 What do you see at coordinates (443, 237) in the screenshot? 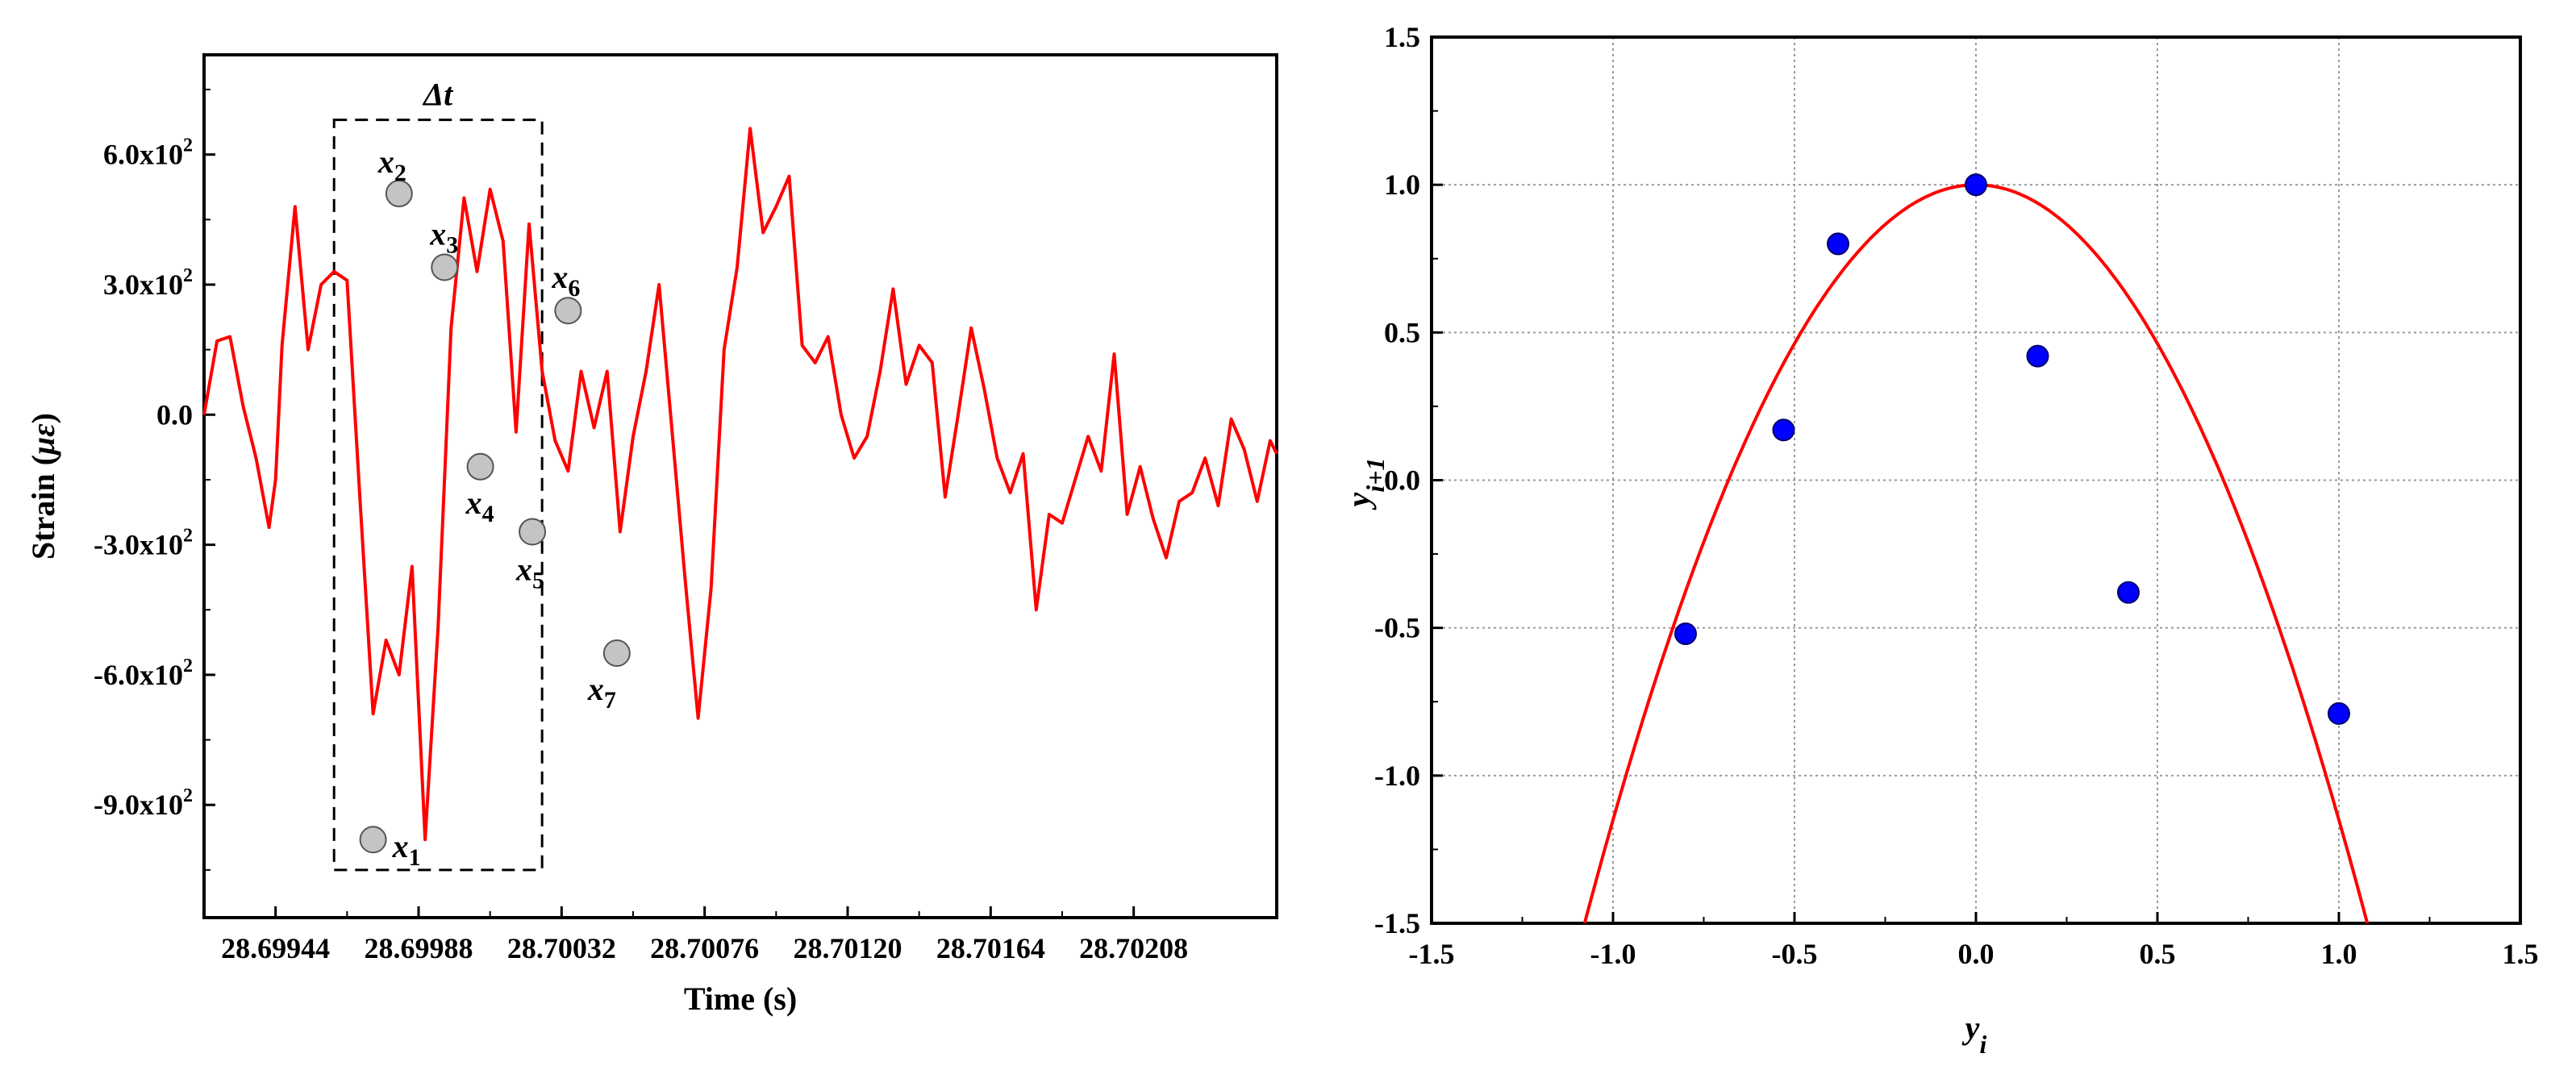
I see `left-marker-label-x3: x3` at bounding box center [443, 237].